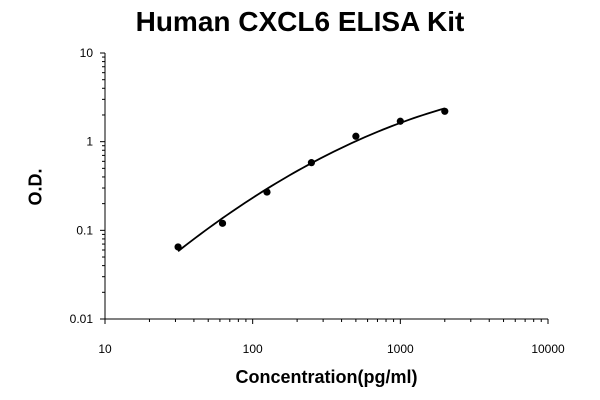 The image size is (600, 400). I want to click on y-tick-label: 1, so click(89, 142).